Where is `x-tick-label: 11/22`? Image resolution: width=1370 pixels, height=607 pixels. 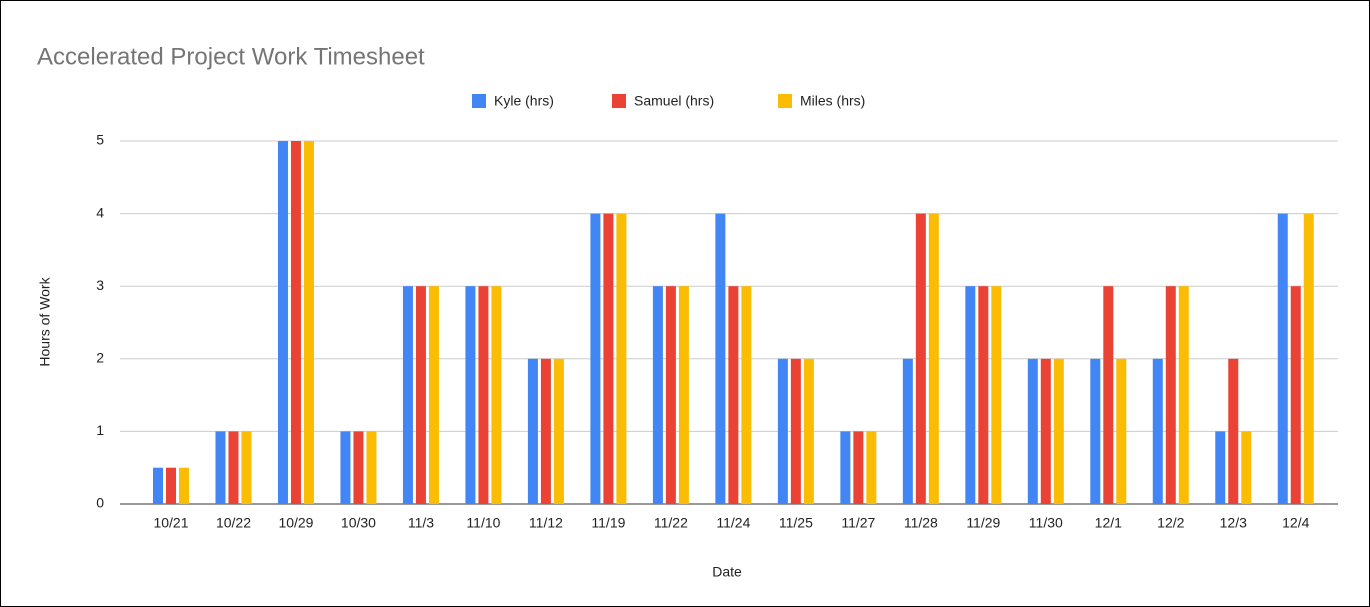
x-tick-label: 11/22 is located at coordinates (671, 523).